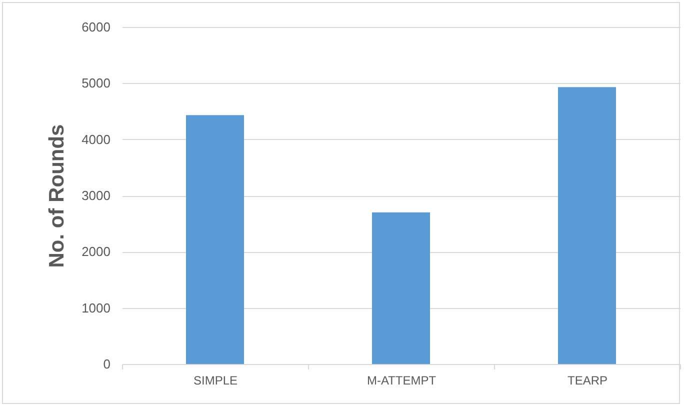  I want to click on y-axis-title: No. of Rounds, so click(57, 196).